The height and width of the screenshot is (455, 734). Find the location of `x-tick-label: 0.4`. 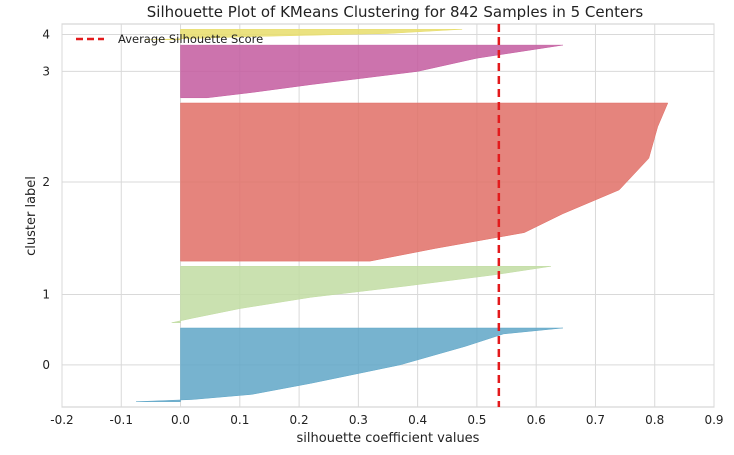

x-tick-label: 0.4 is located at coordinates (417, 420).